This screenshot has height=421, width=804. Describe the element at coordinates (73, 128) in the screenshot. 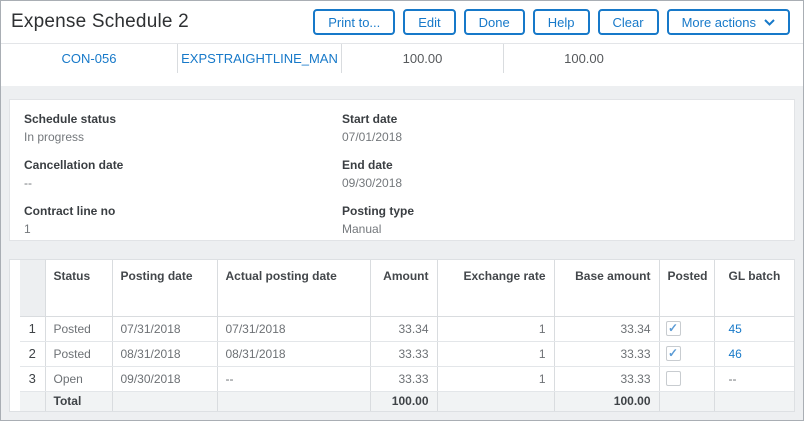

I see `field-schedule-status: Schedule status In progress` at that location.